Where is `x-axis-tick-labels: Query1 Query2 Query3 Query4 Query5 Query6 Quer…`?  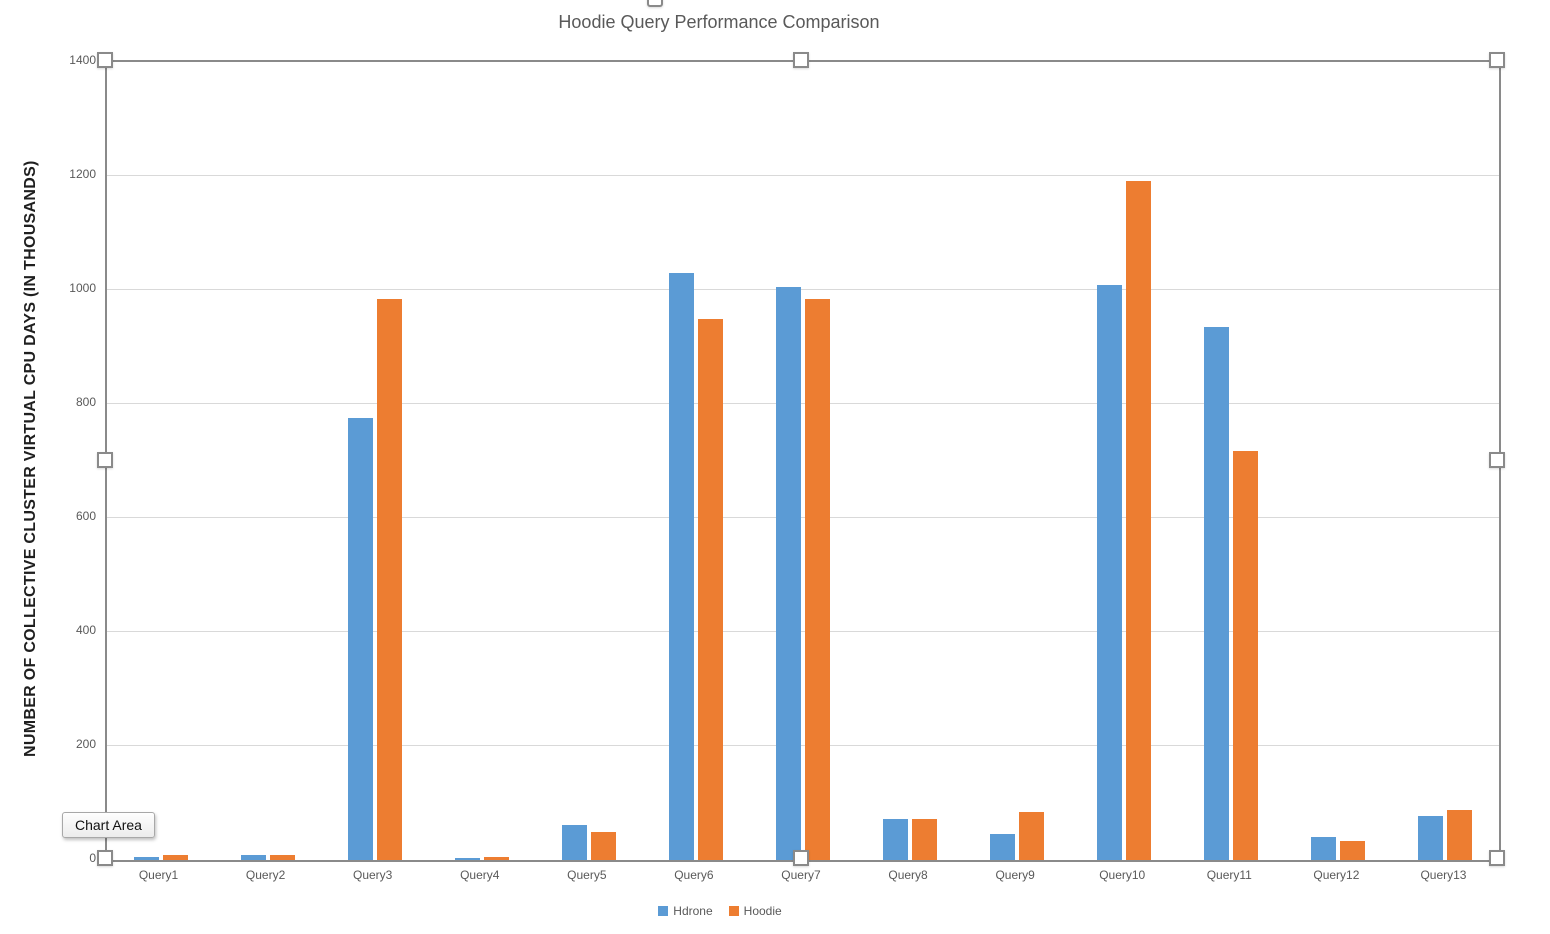 x-axis-tick-labels: Query1 Query2 Query3 Query4 Query5 Query6 Quer… is located at coordinates (801, 878).